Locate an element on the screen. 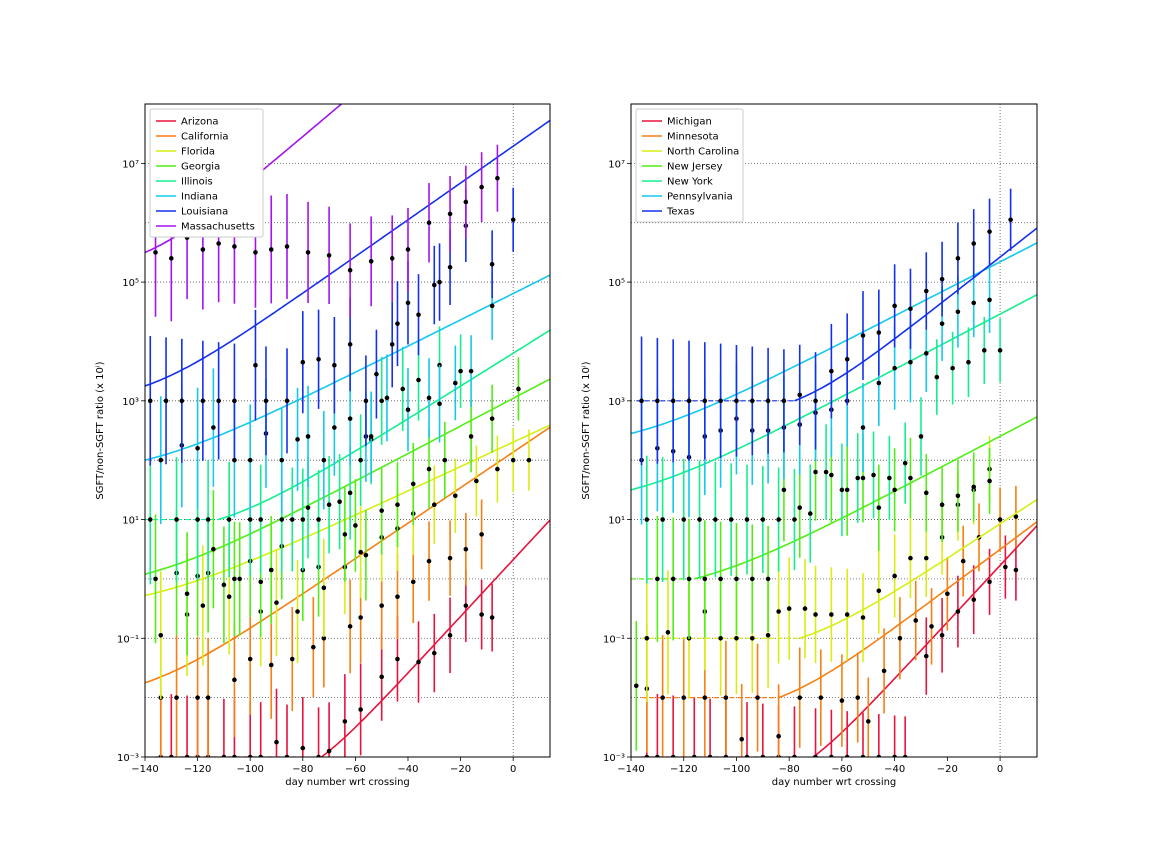 The width and height of the screenshot is (1152, 864). series-minnesota is located at coordinates (839, 621).